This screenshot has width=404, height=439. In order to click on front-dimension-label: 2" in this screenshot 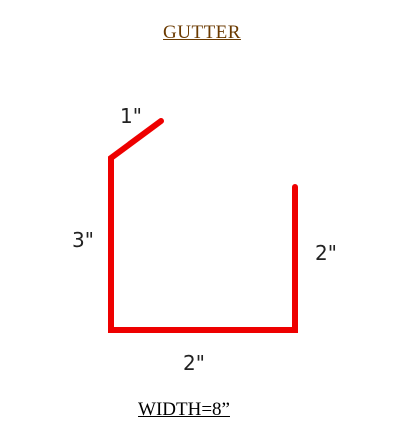, I will do `click(326, 253)`.